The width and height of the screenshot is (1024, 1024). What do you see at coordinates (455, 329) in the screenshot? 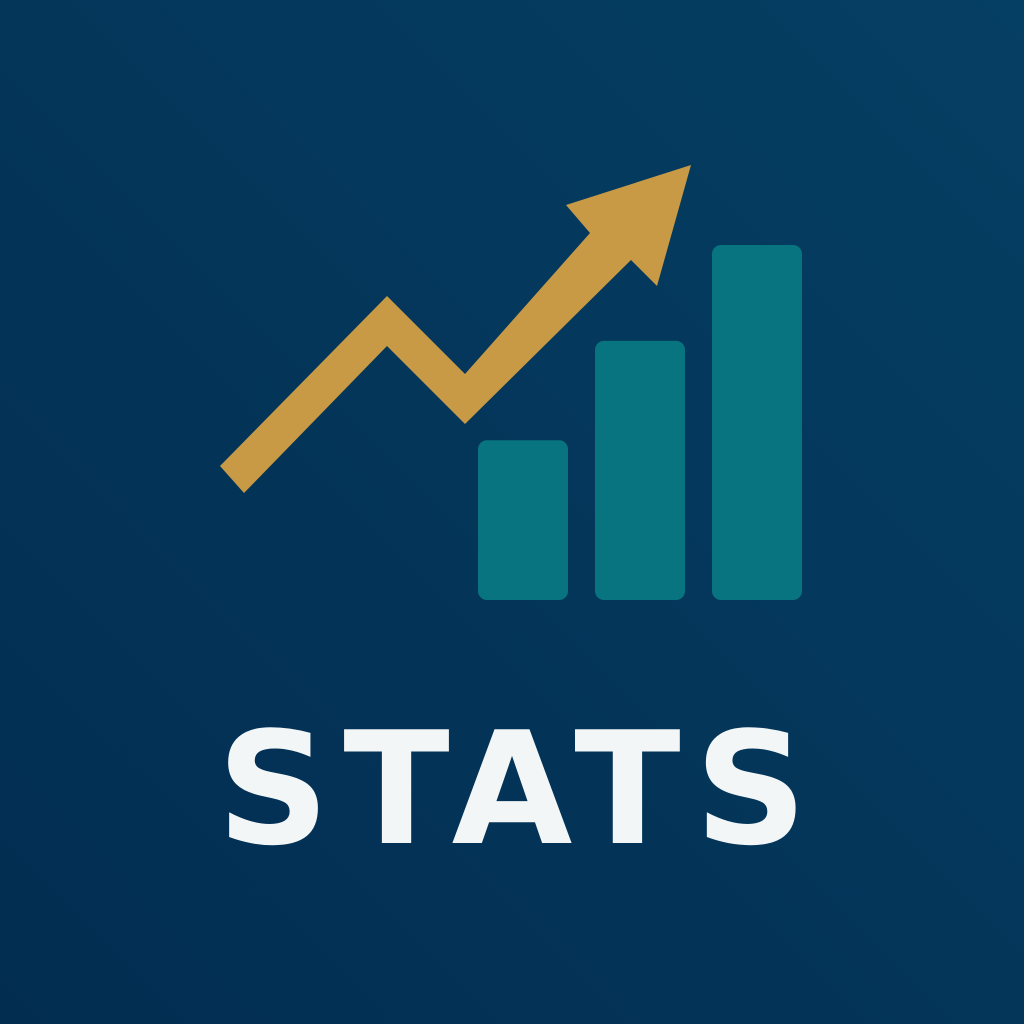
I see `trend-up-arrow-icon` at bounding box center [455, 329].